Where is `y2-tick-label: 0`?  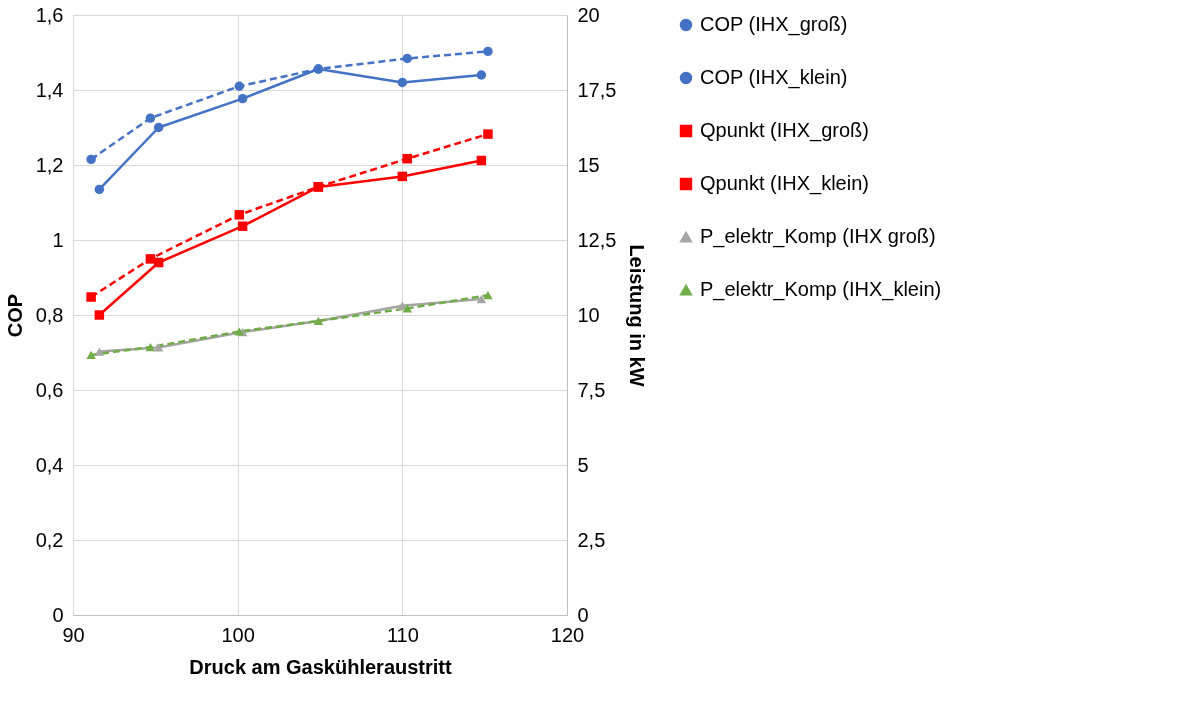 y2-tick-label: 0 is located at coordinates (583, 614).